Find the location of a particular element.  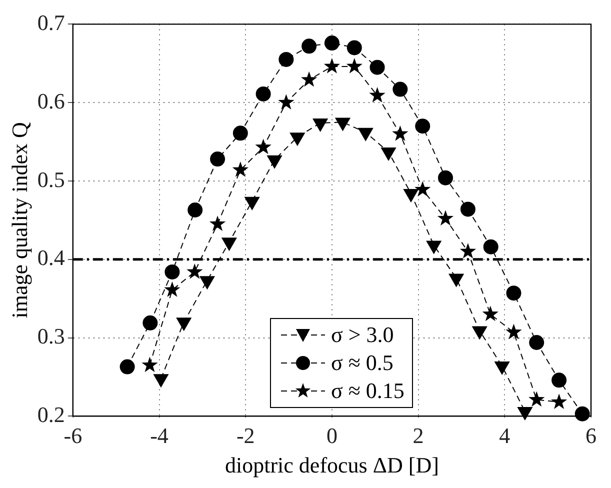

y-tick-label: 0.4 is located at coordinates (51, 257).